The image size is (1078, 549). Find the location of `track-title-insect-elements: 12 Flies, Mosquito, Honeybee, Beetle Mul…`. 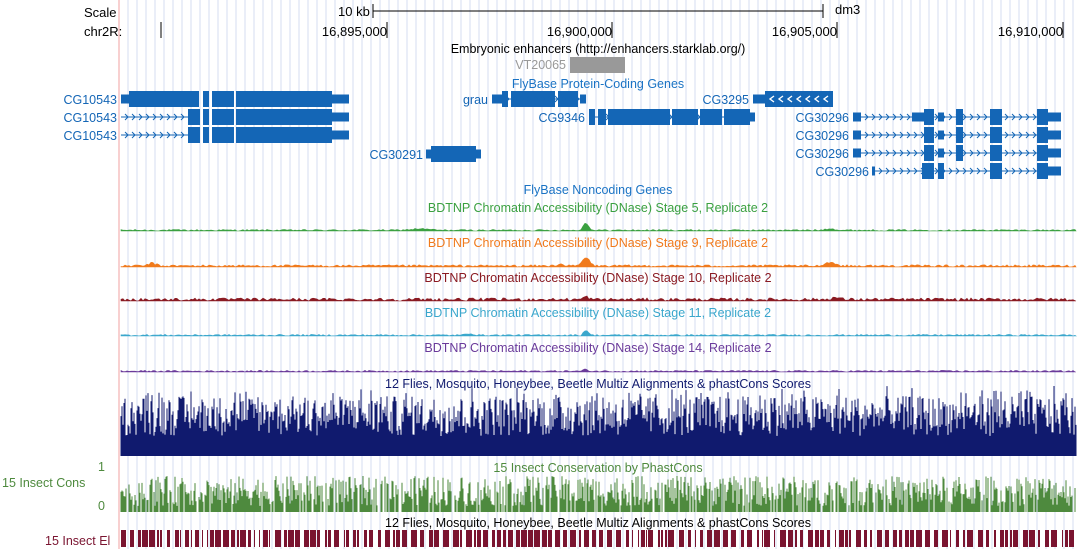

track-title-insect-elements: 12 Flies, Mosquito, Honeybee, Beetle Mul… is located at coordinates (598, 523).